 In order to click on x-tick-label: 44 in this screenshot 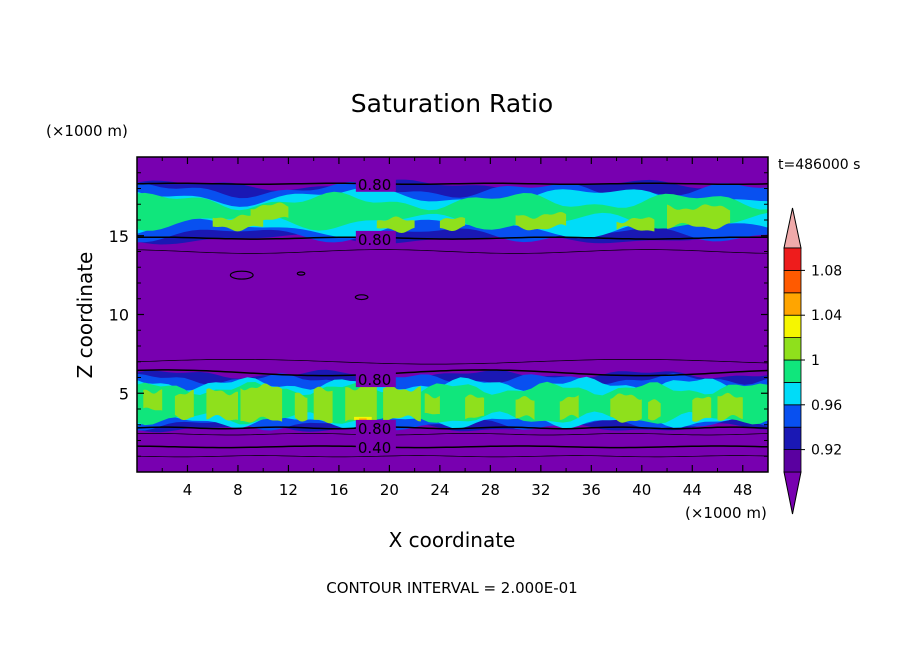, I will do `click(692, 490)`.